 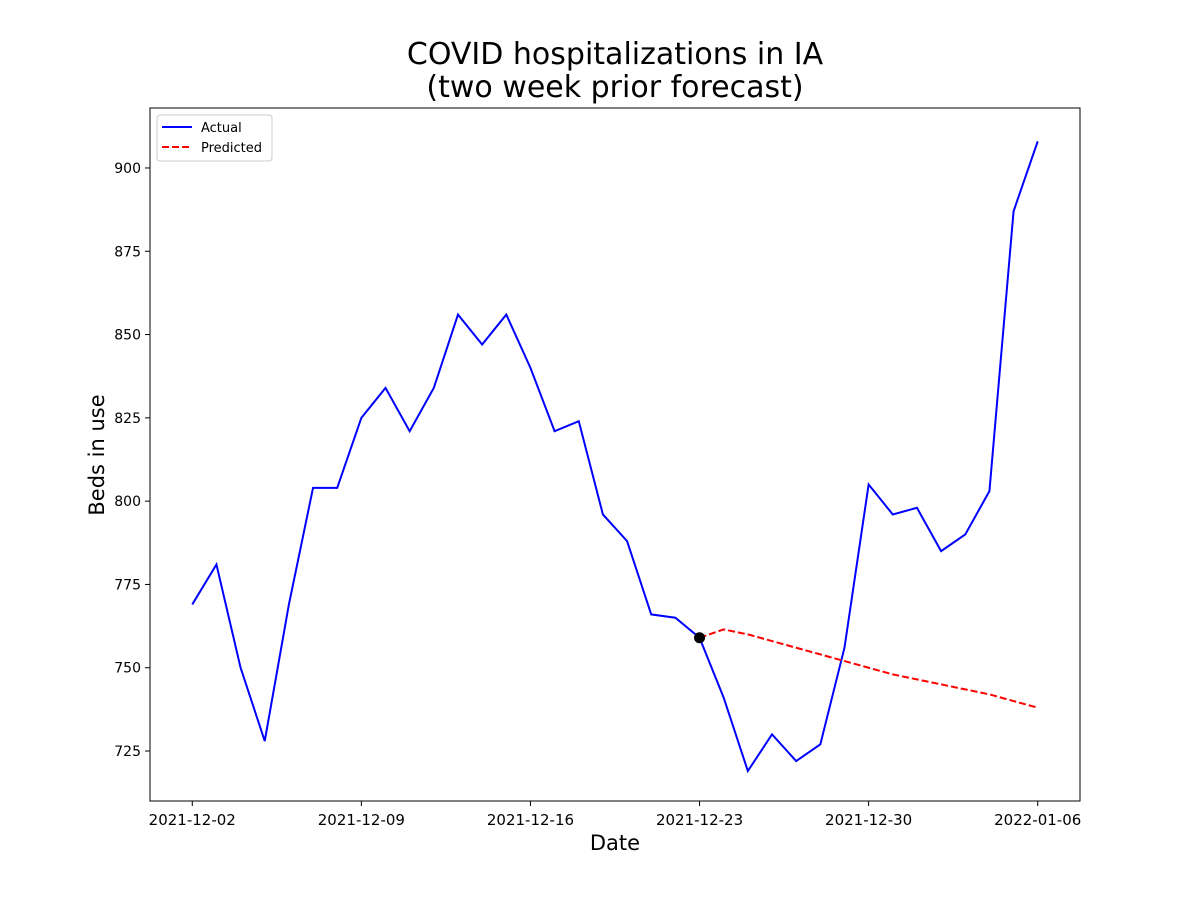 I want to click on y-tick-label: 725, so click(x=127, y=752).